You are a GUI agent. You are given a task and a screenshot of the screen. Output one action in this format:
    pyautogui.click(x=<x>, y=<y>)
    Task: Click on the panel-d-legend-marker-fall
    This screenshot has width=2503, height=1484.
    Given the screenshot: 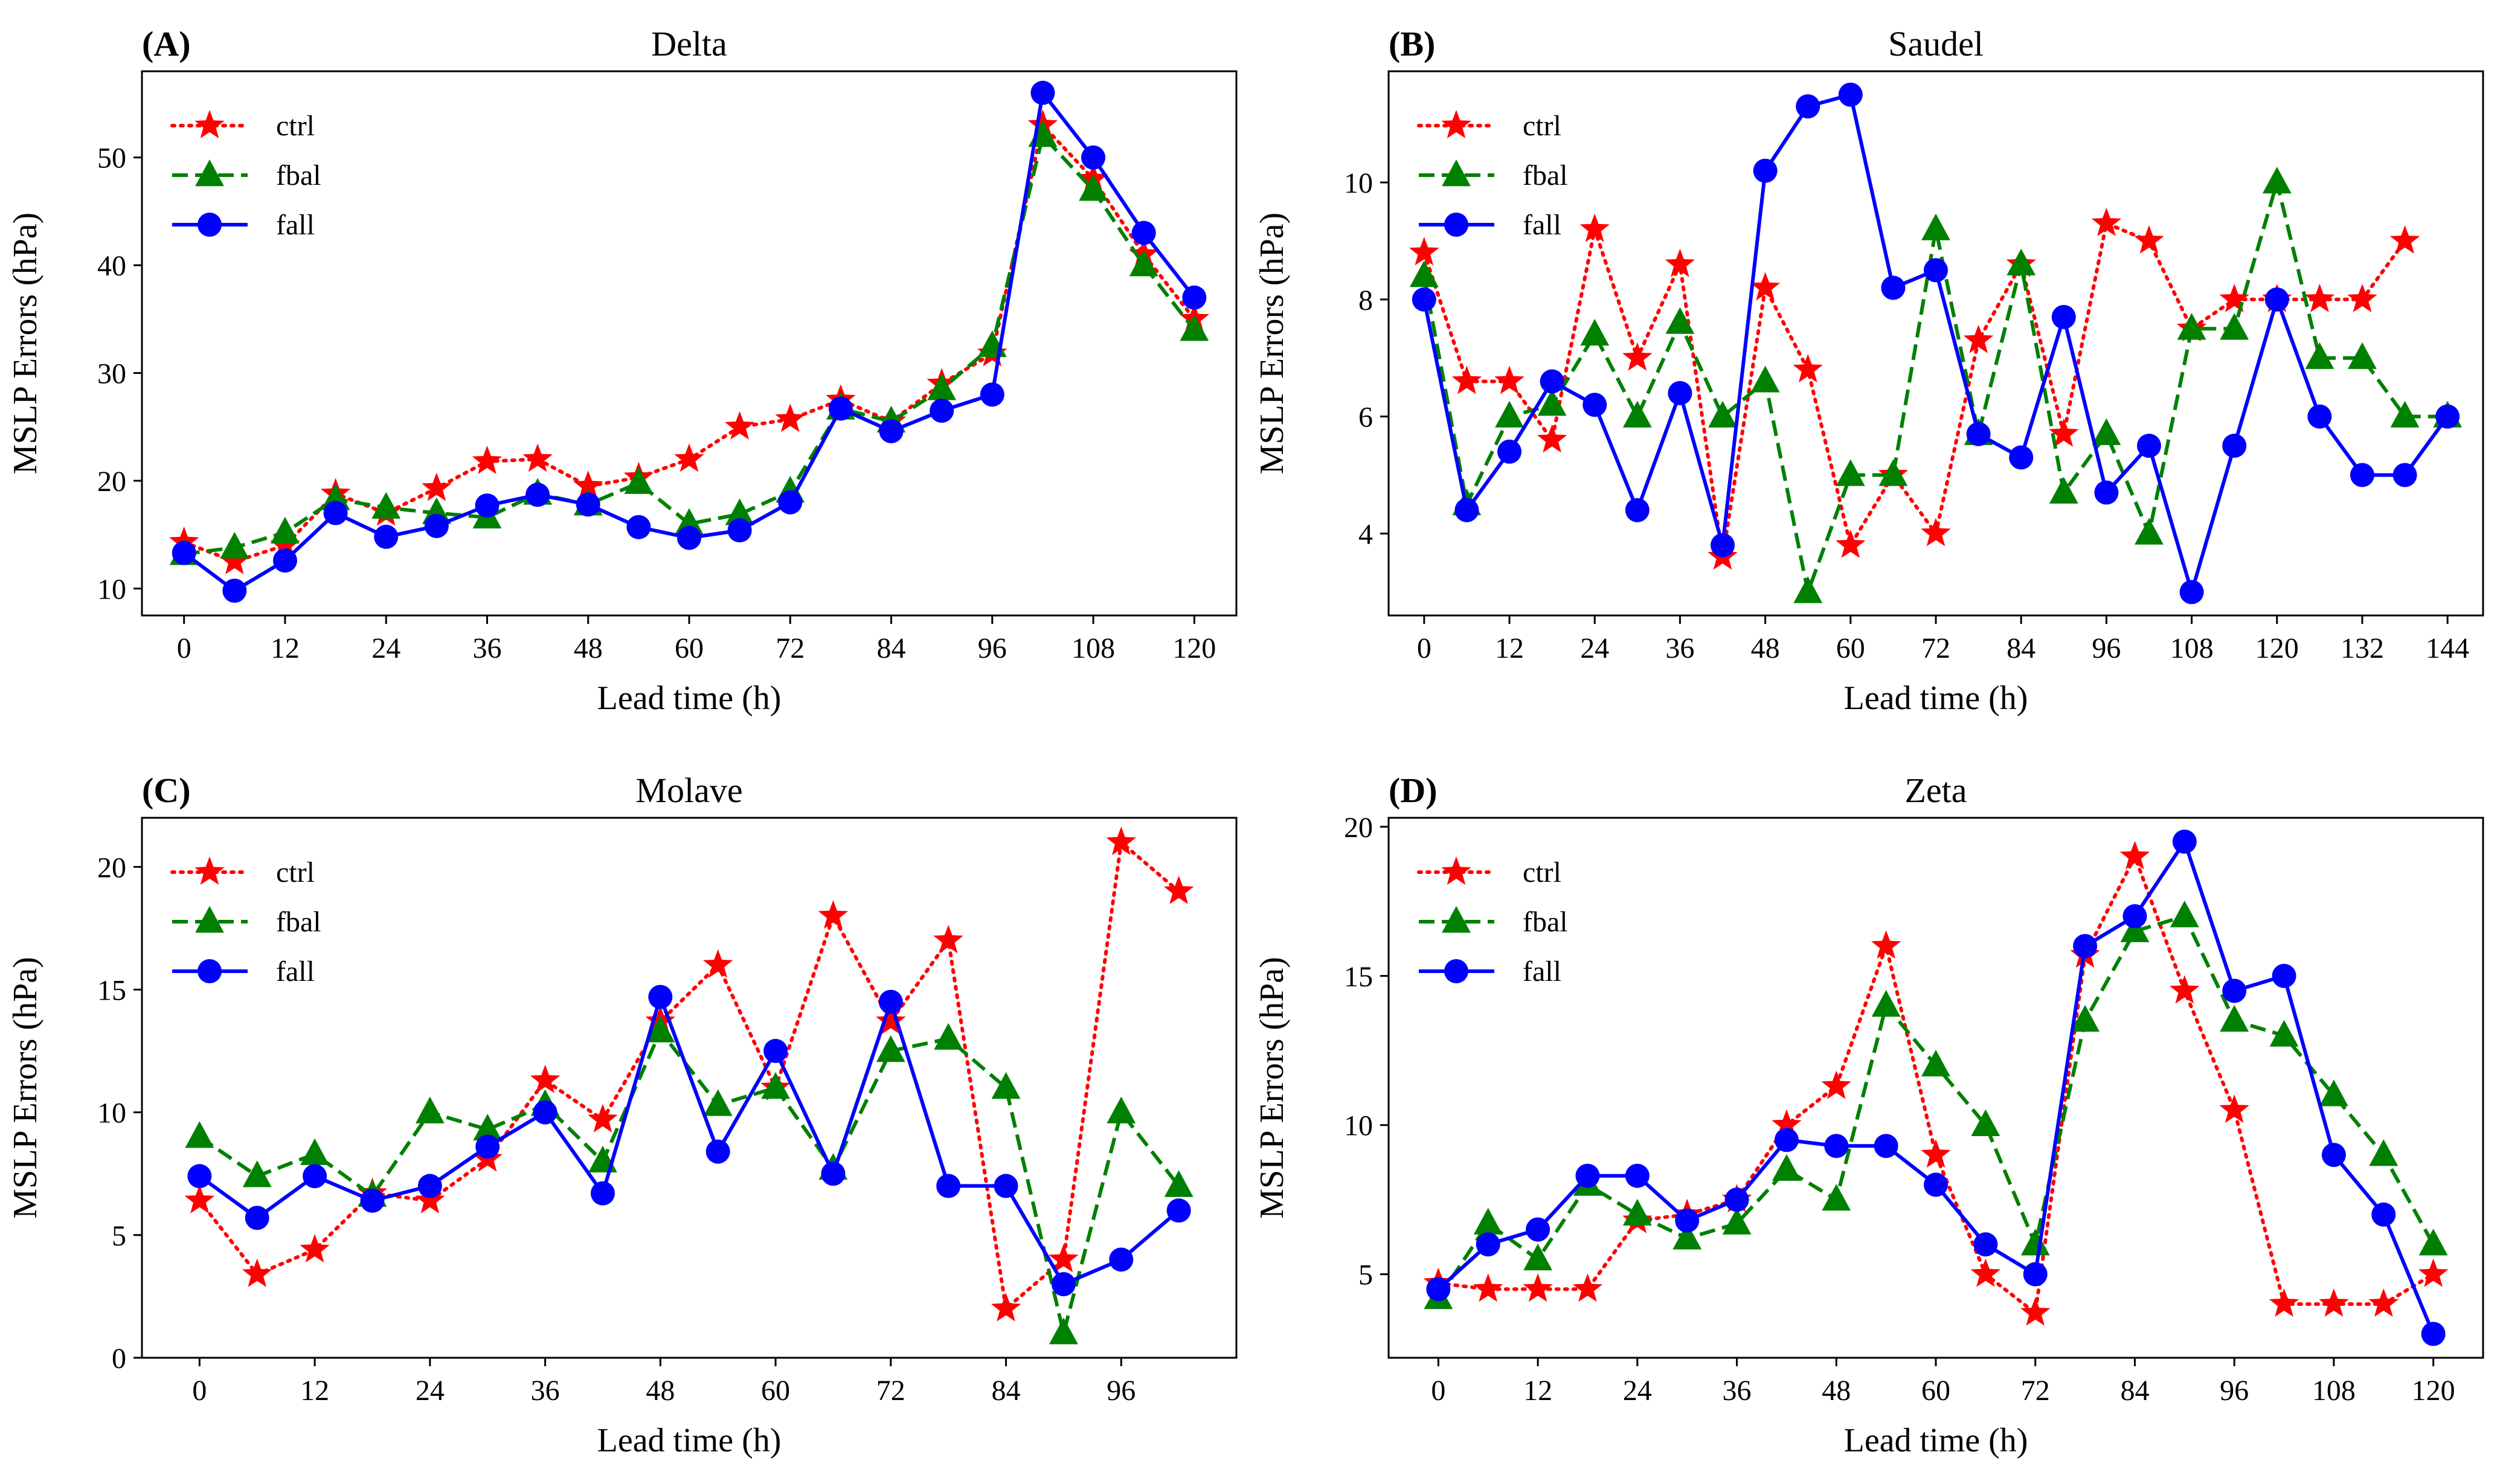 What is the action you would take?
    pyautogui.click(x=1456, y=971)
    